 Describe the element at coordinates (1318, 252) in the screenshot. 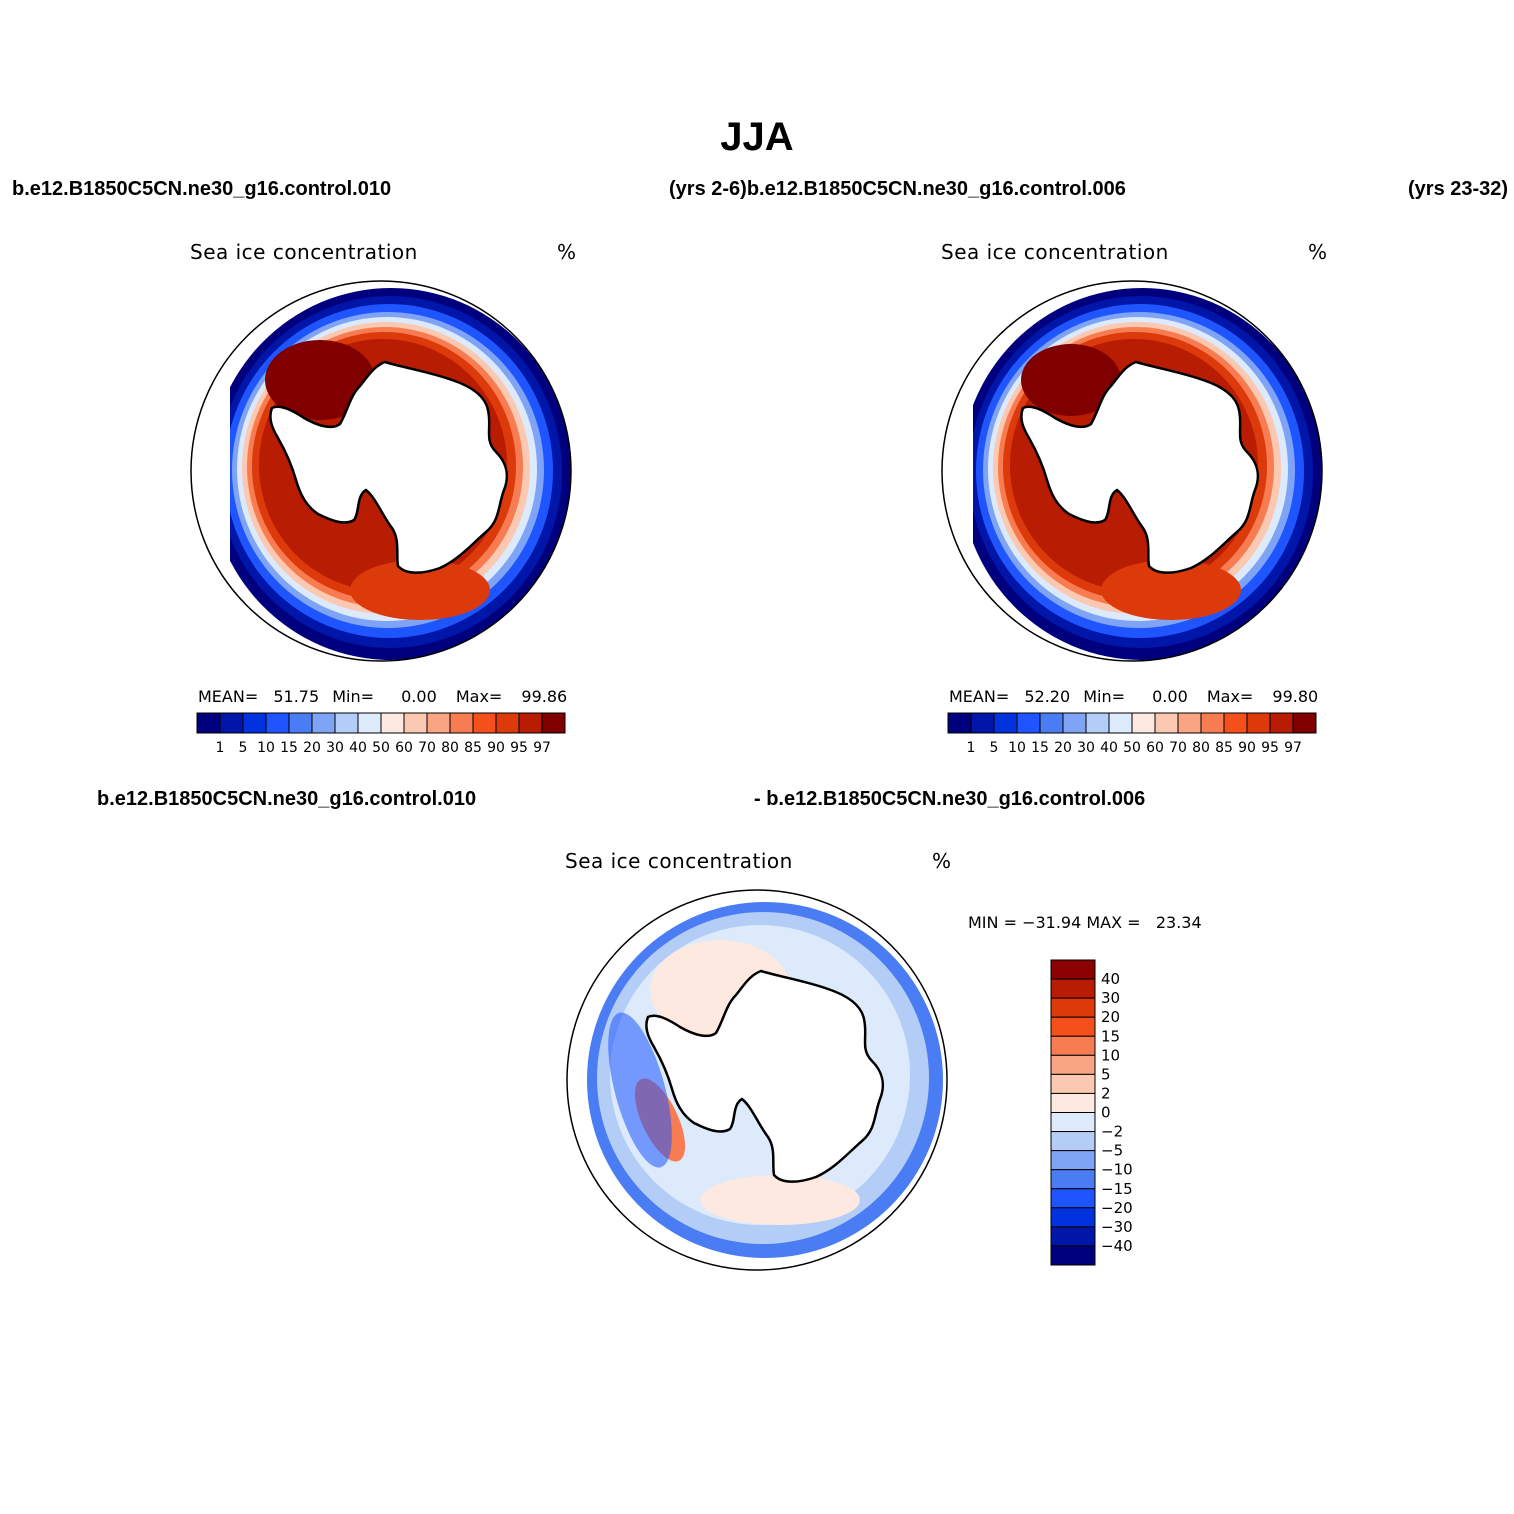

I see `panel2-unit: %` at that location.